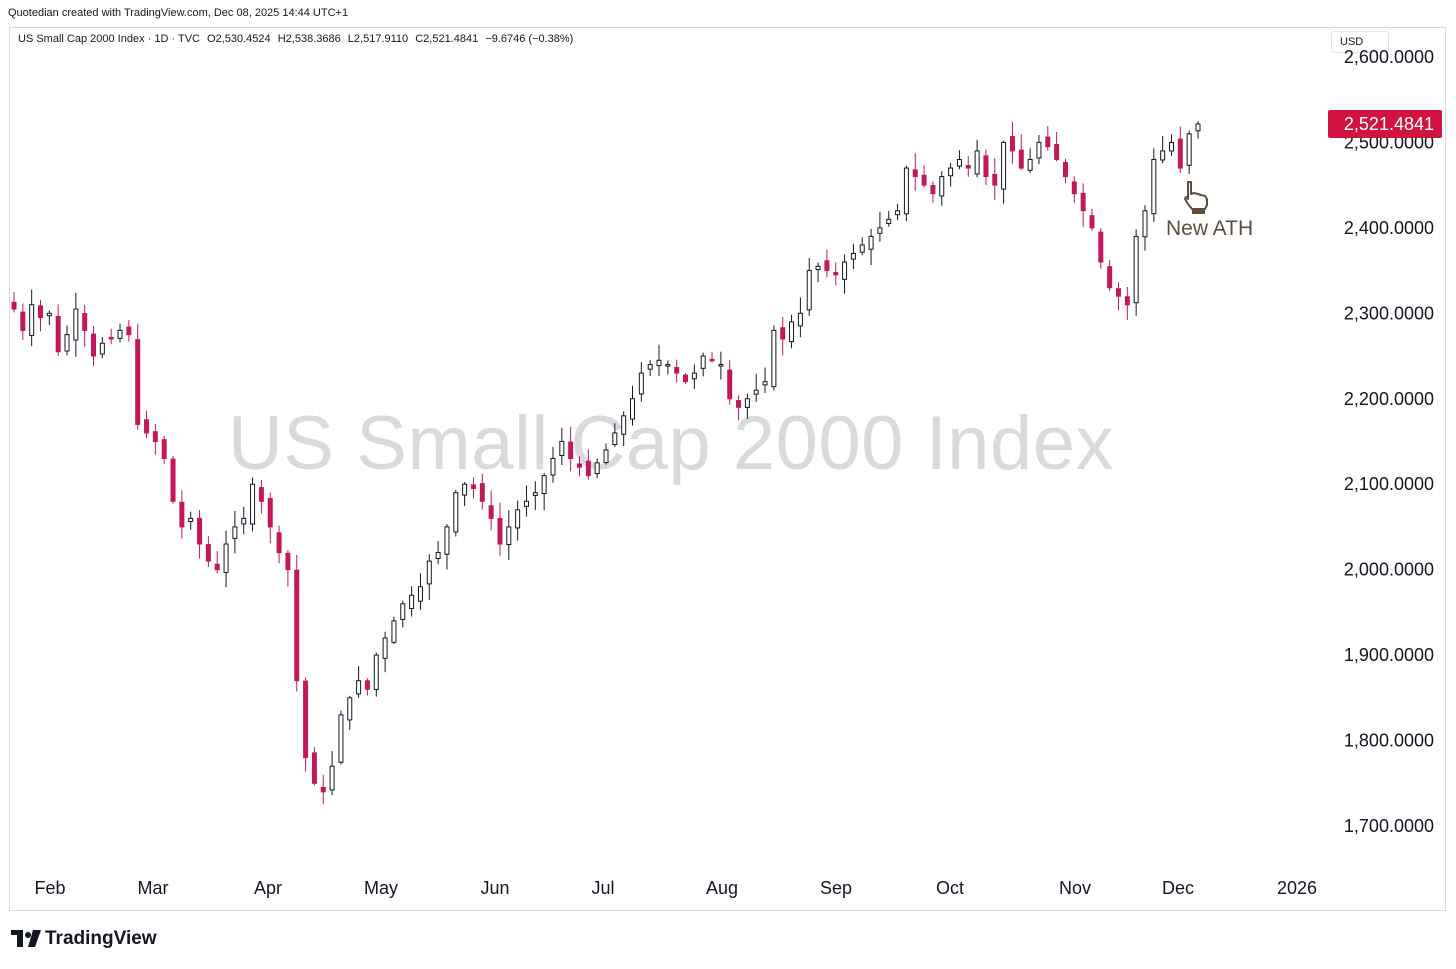  What do you see at coordinates (1389, 399) in the screenshot?
I see `y-tick-label: 2,200.0000` at bounding box center [1389, 399].